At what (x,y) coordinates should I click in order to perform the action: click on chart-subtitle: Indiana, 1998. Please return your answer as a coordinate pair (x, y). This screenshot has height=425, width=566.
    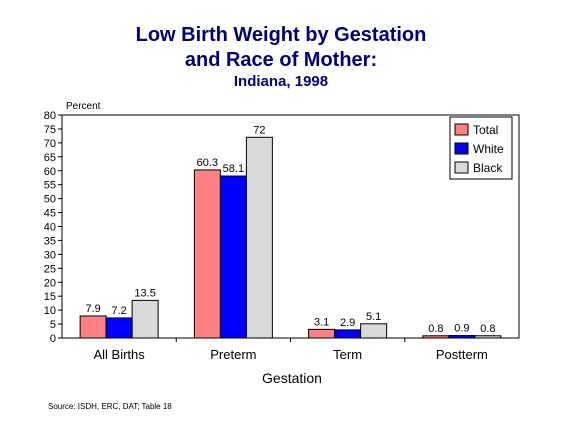
    Looking at the image, I should click on (281, 81).